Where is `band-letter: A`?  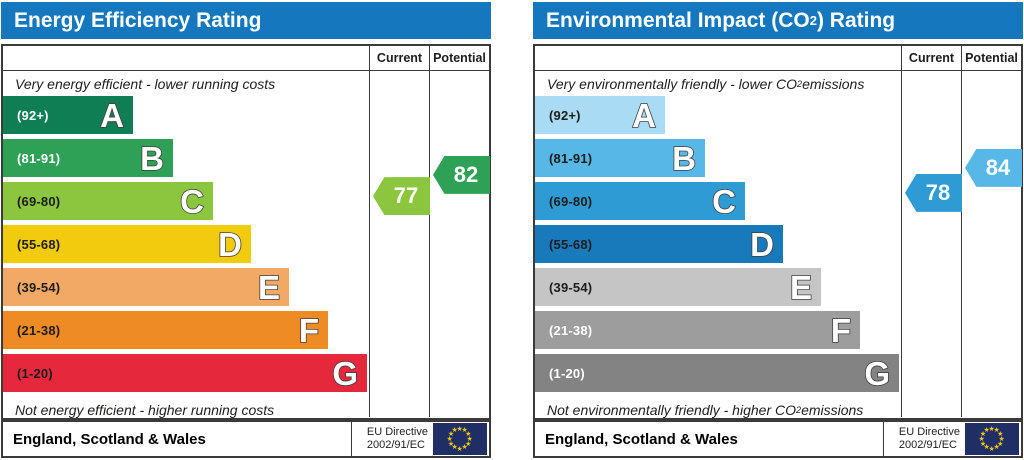 band-letter: A is located at coordinates (111, 115).